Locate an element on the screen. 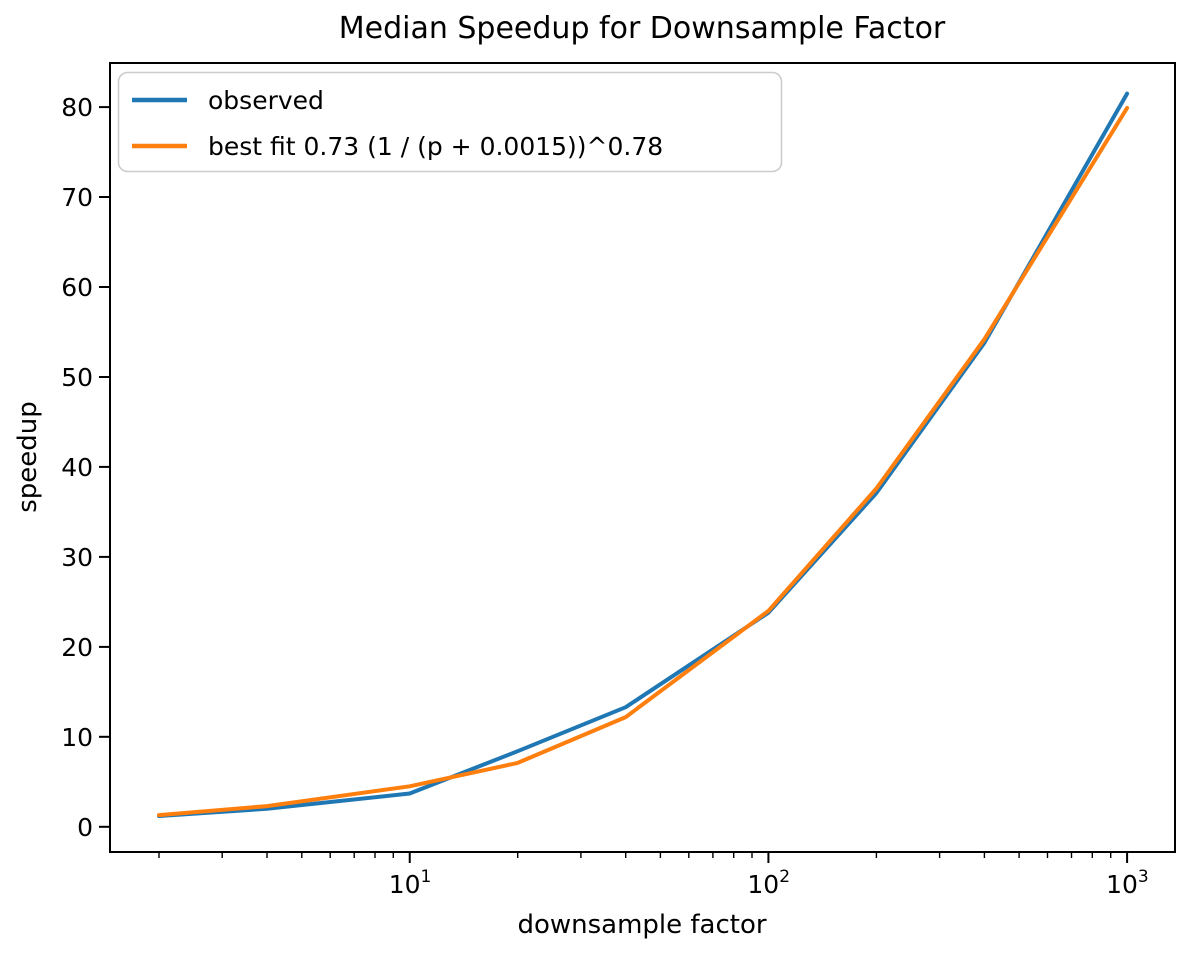  y-tick-label: 40 is located at coordinates (77, 467).